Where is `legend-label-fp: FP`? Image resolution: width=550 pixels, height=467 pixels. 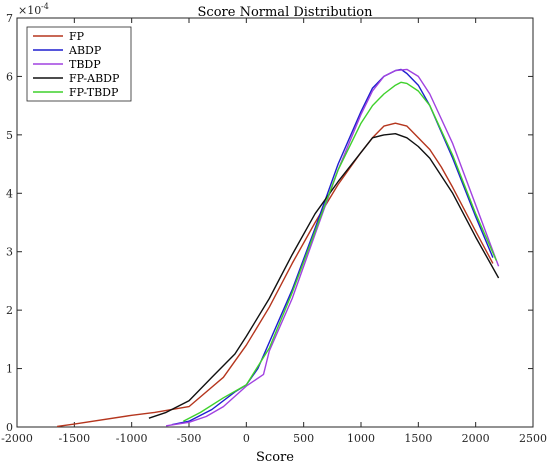 legend-label-fp: FP is located at coordinates (77, 36).